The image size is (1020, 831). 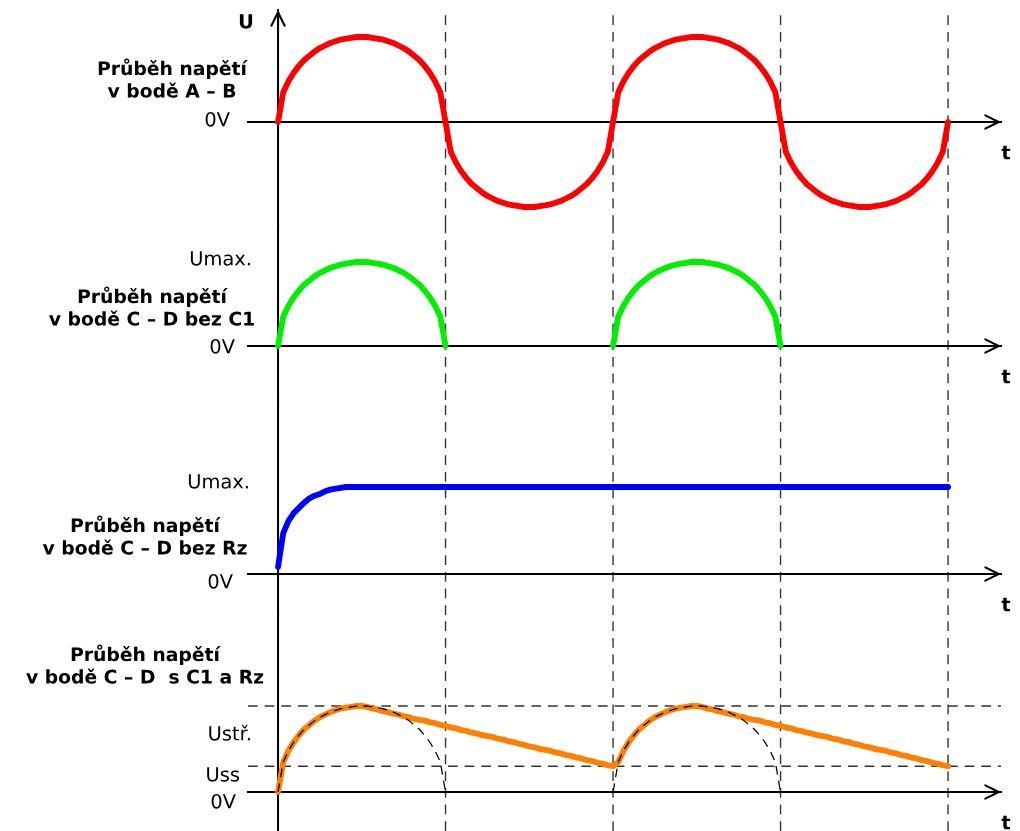 What do you see at coordinates (145, 664) in the screenshot?
I see `chart-title: Průběh napětí v bodě C – D s C1 a Rz` at bounding box center [145, 664].